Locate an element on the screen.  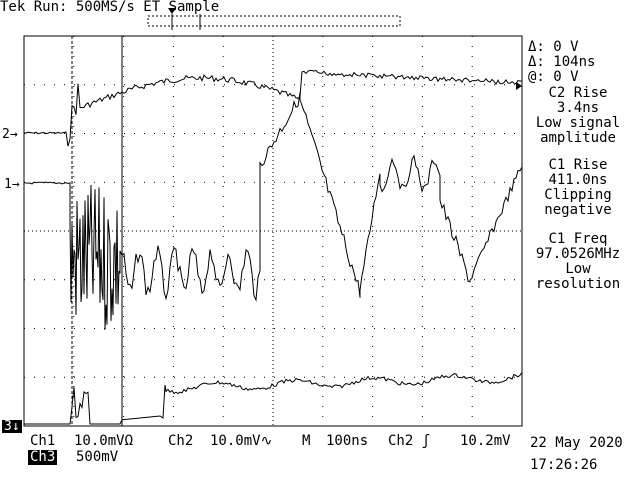
trigger-position-icon is located at coordinates (172, 11).